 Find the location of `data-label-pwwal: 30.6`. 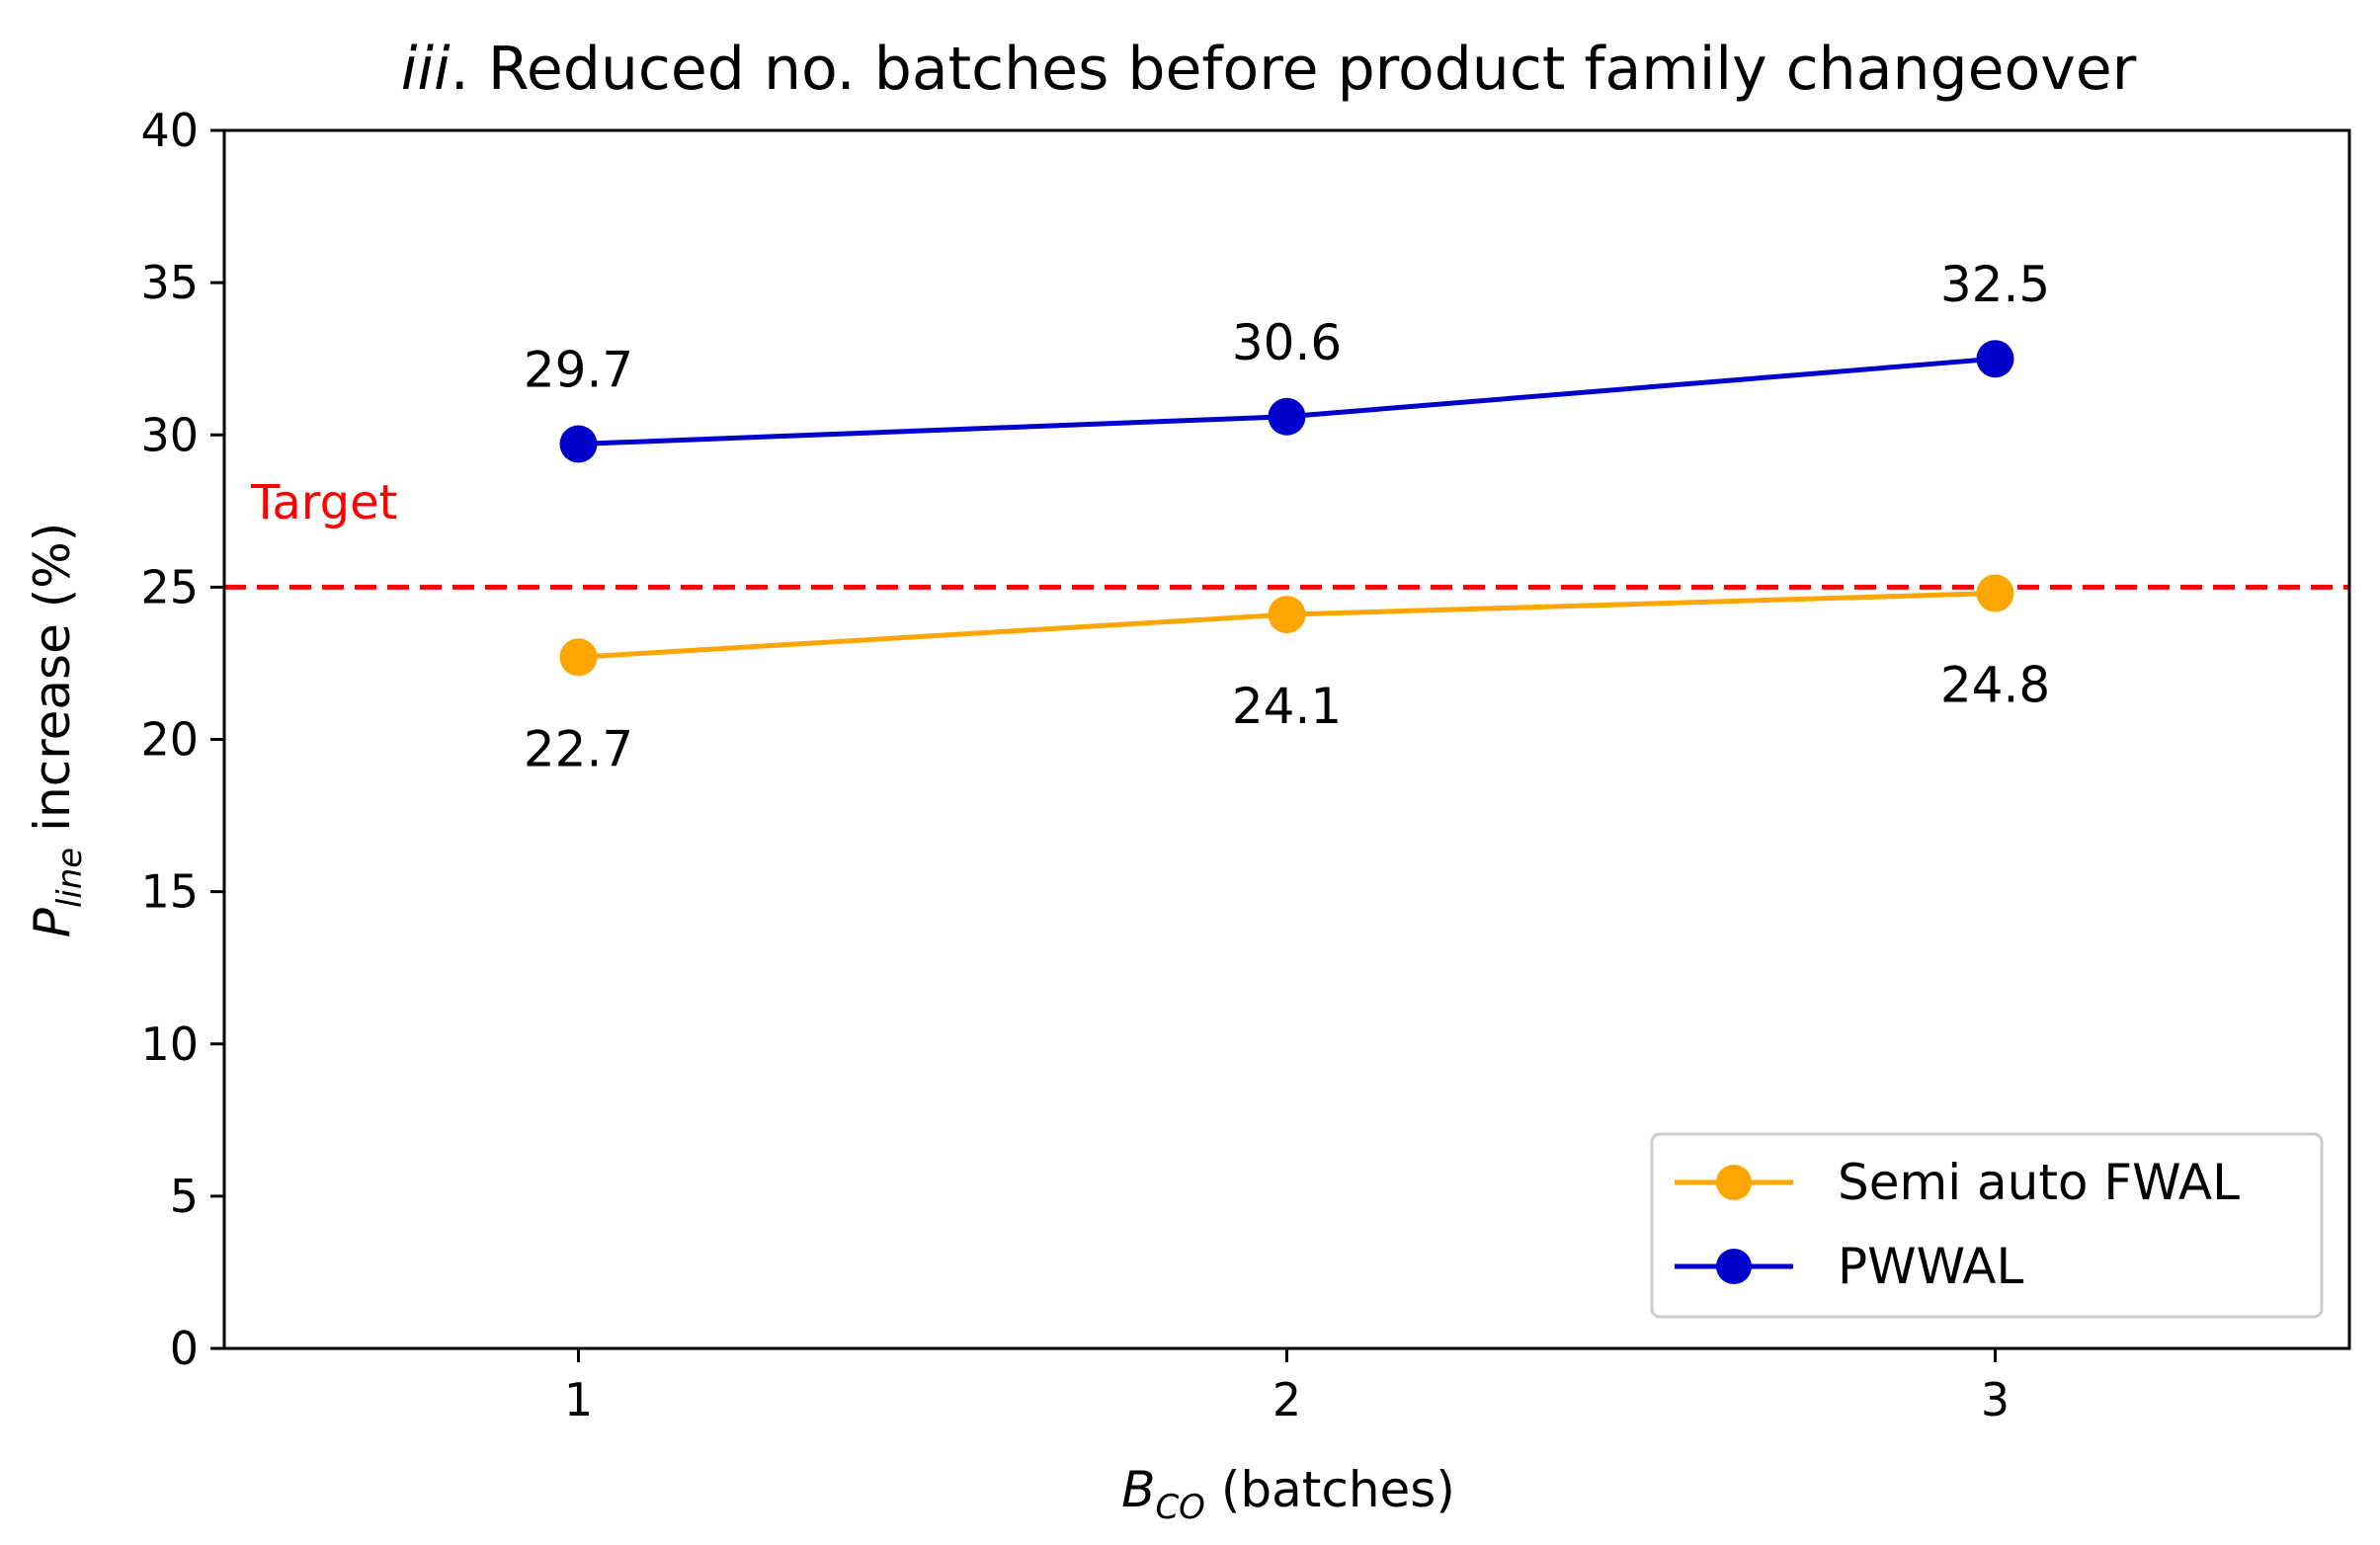

data-label-pwwal: 30.6 is located at coordinates (1287, 342).